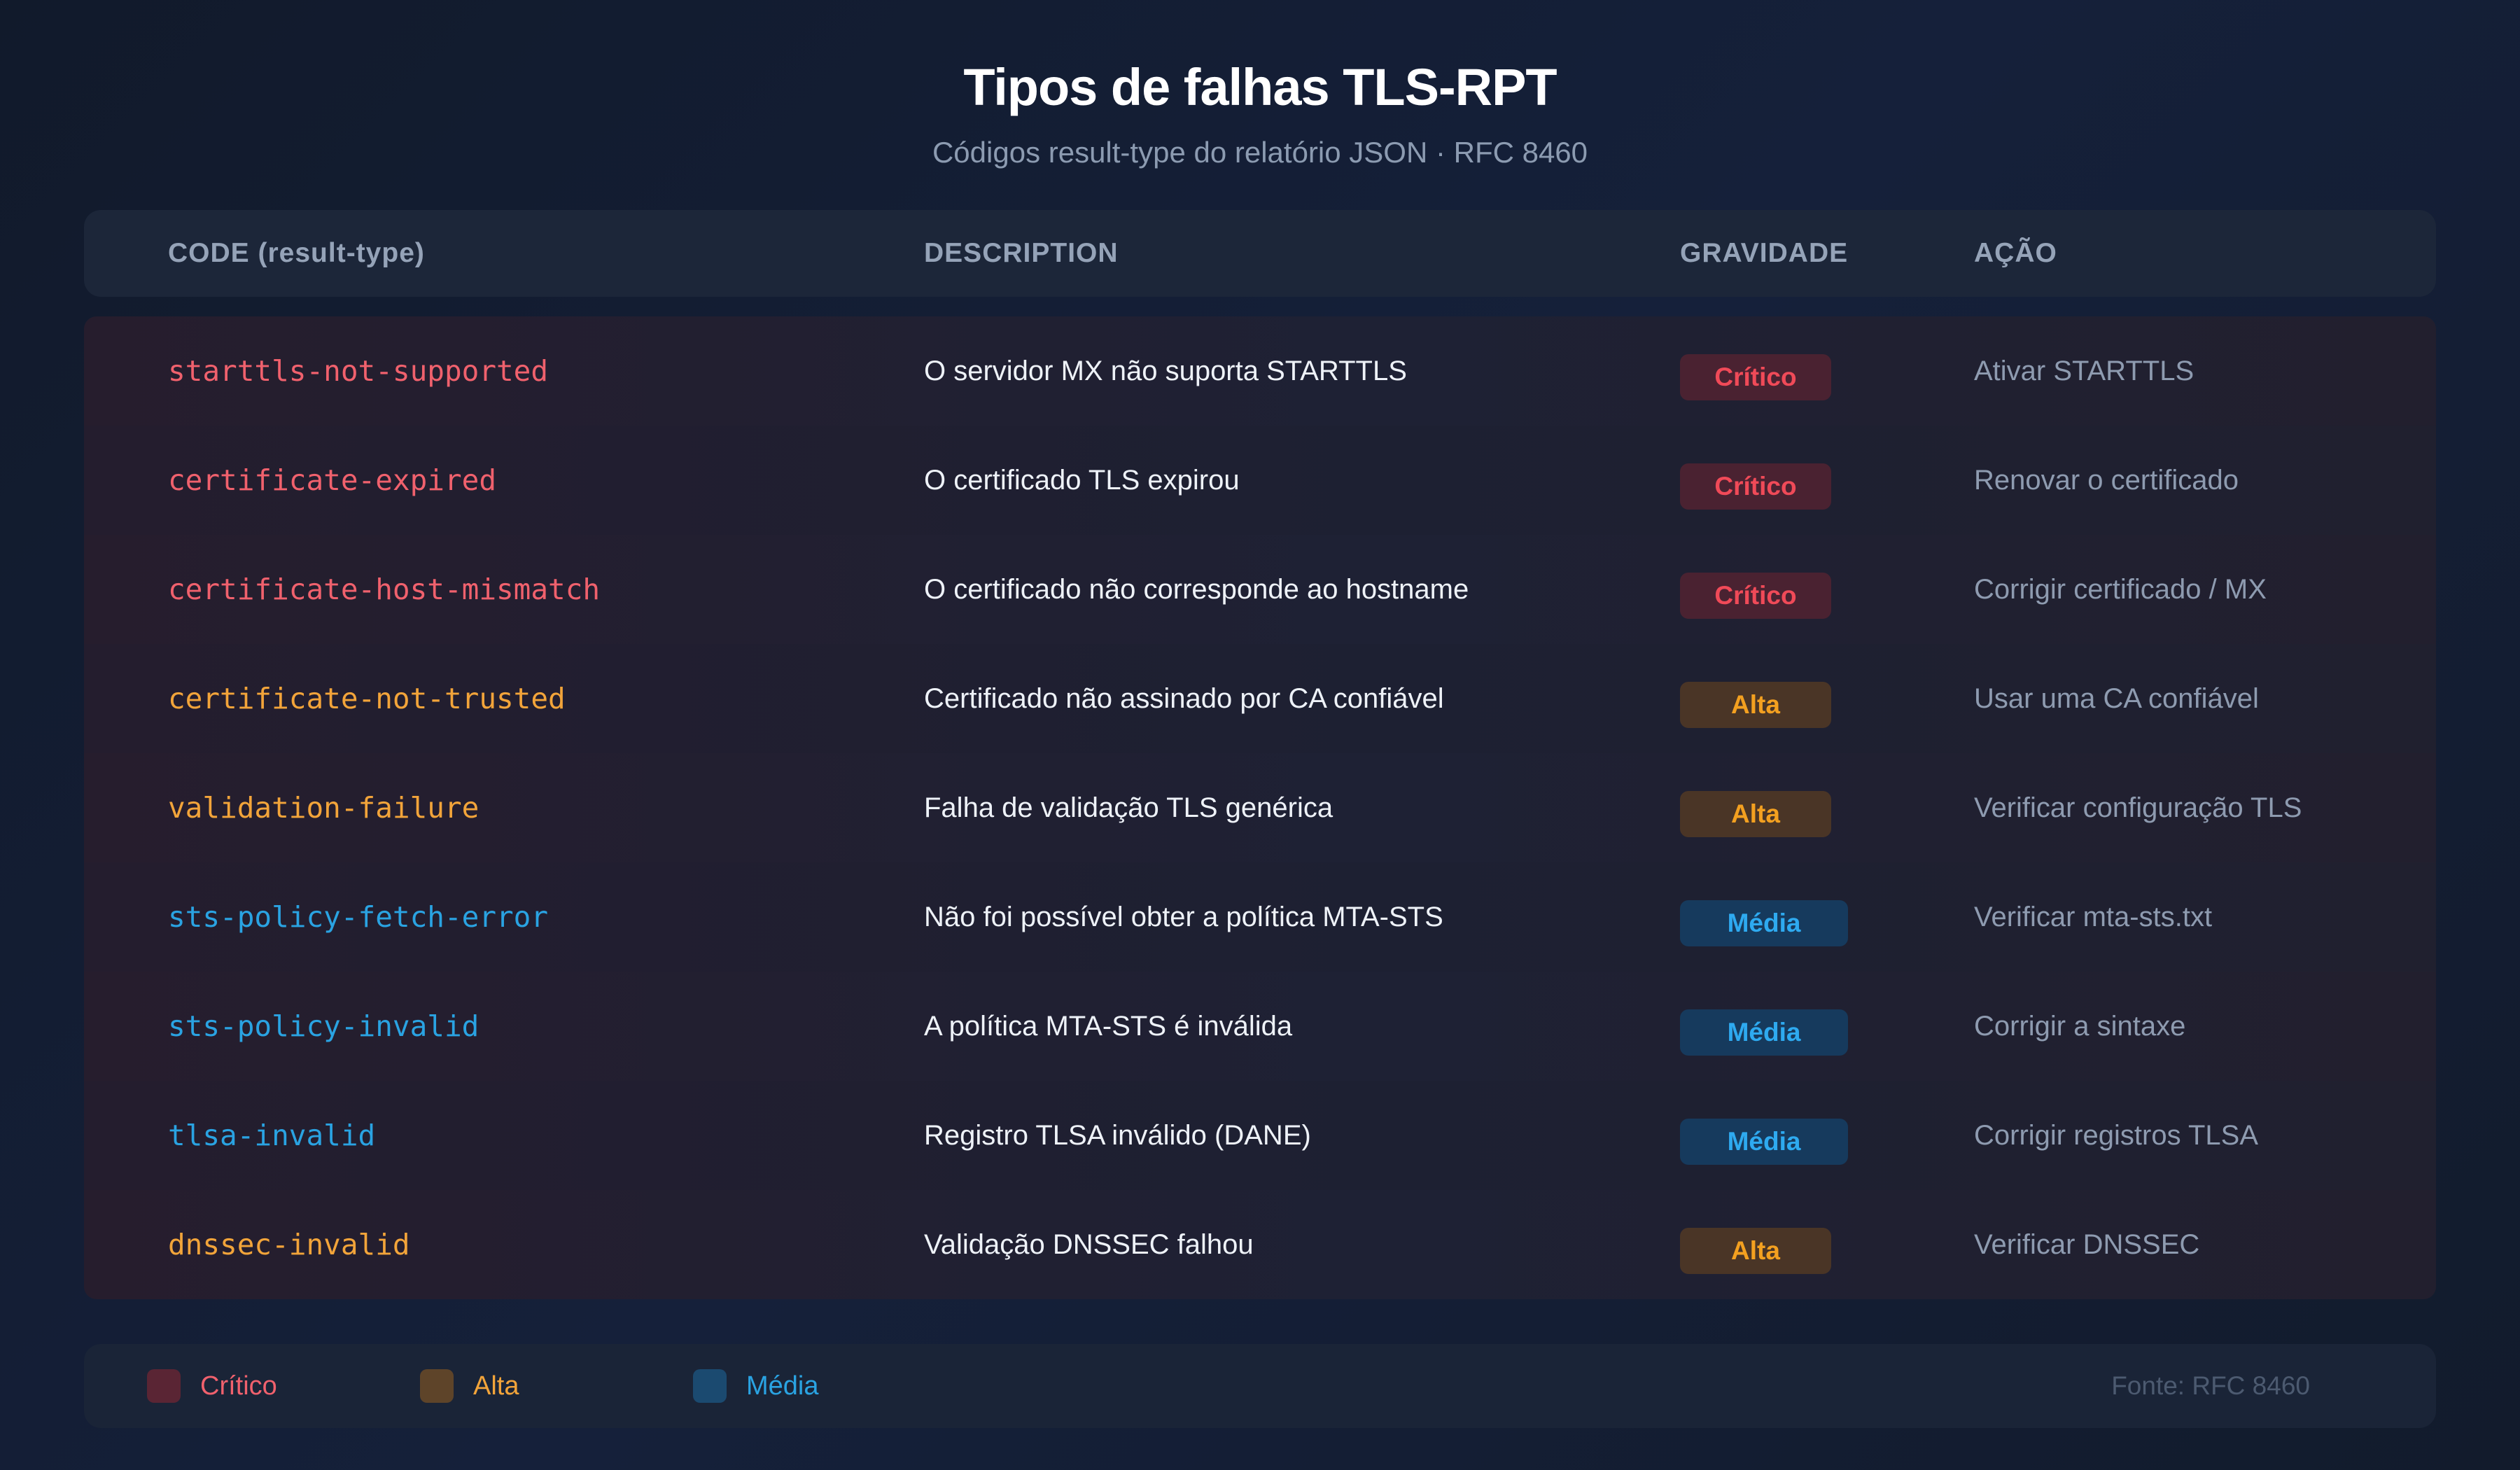 This screenshot has height=1470, width=2520. I want to click on result-type-code: certificate-host-mismatch, so click(384, 589).